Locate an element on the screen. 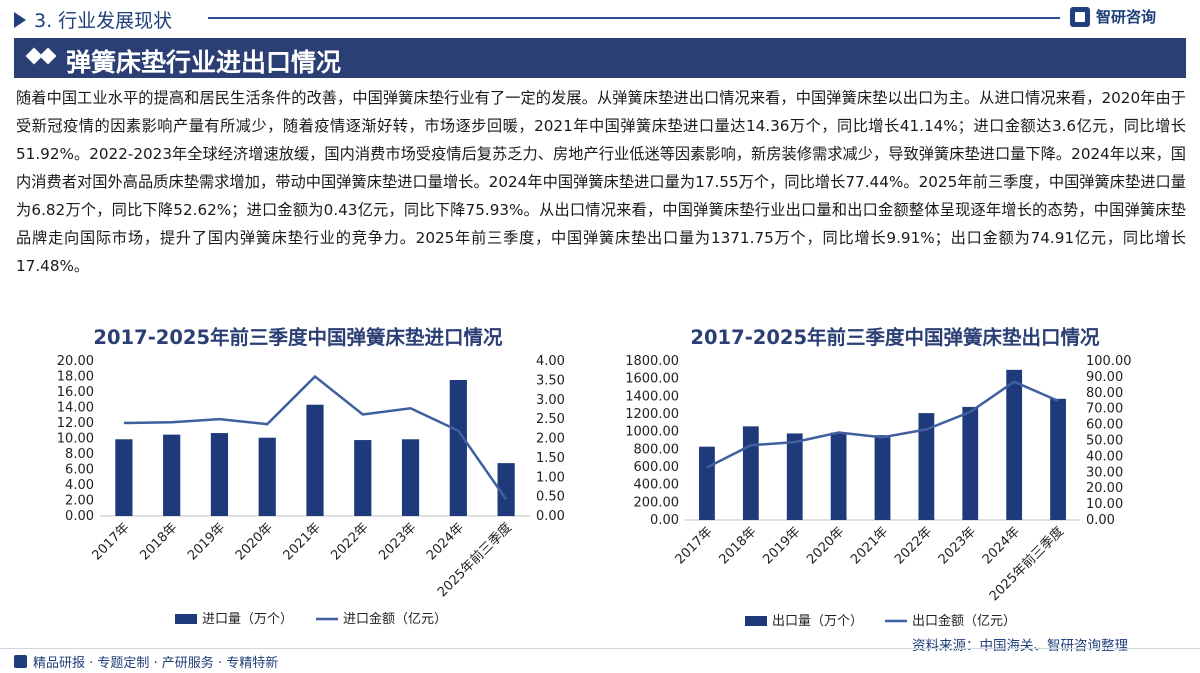 This screenshot has width=1200, height=673. brand-logo-icon is located at coordinates (1080, 16).